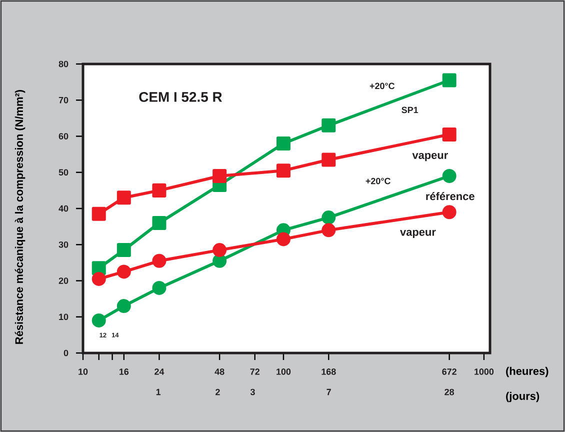  I want to click on text: CEM I 52.5 R, so click(180, 97).